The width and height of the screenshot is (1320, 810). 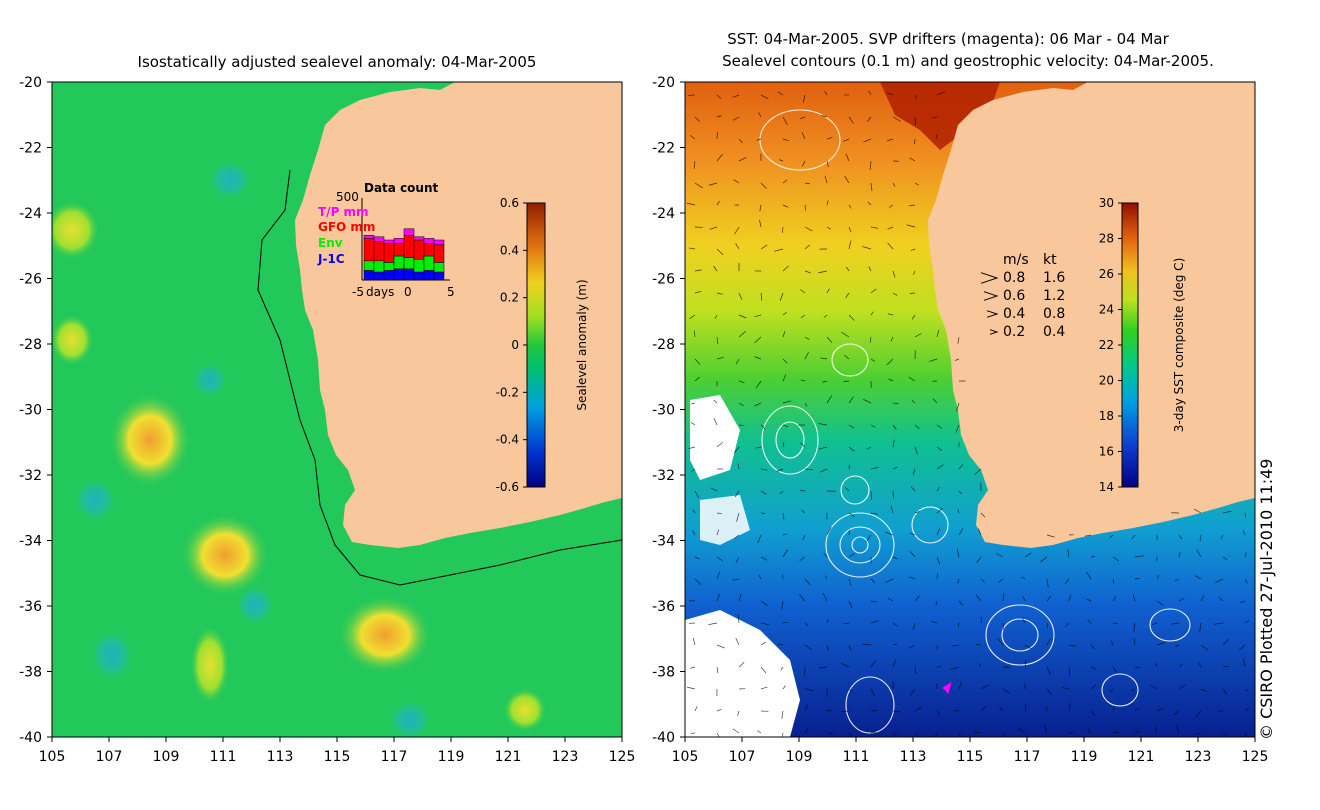 I want to click on x-tick-label: 113, so click(x=913, y=757).